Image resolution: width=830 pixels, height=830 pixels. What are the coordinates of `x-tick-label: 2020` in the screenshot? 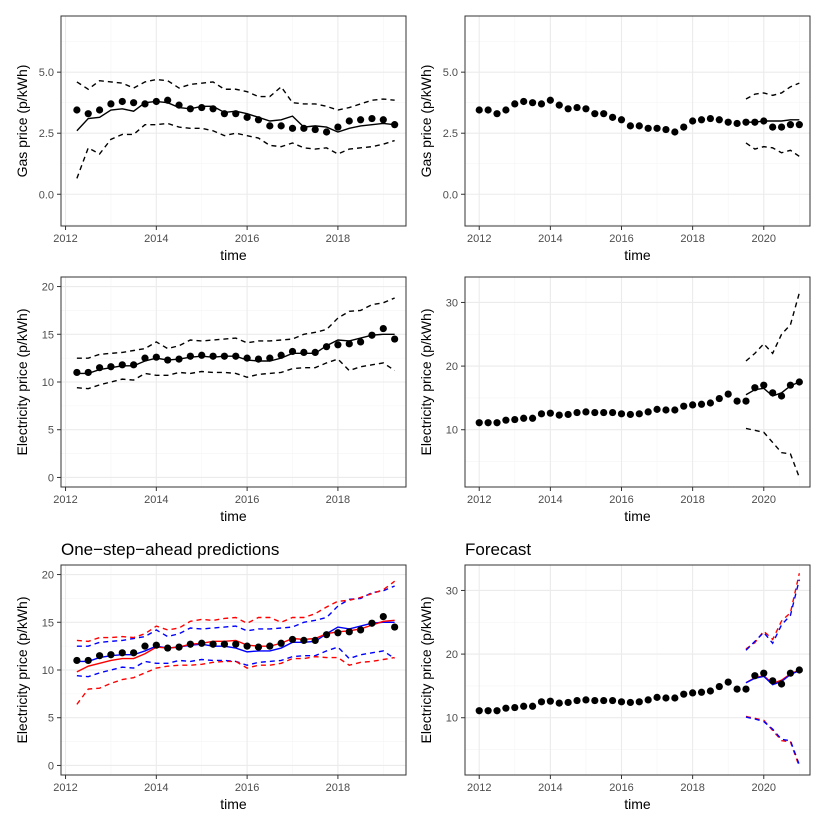 It's located at (764, 500).